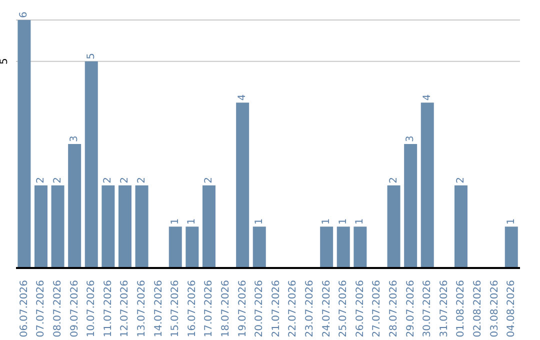 The width and height of the screenshot is (540, 340). Describe the element at coordinates (494, 309) in the screenshot. I see `x-tick-label: 03.08.2026` at that location.